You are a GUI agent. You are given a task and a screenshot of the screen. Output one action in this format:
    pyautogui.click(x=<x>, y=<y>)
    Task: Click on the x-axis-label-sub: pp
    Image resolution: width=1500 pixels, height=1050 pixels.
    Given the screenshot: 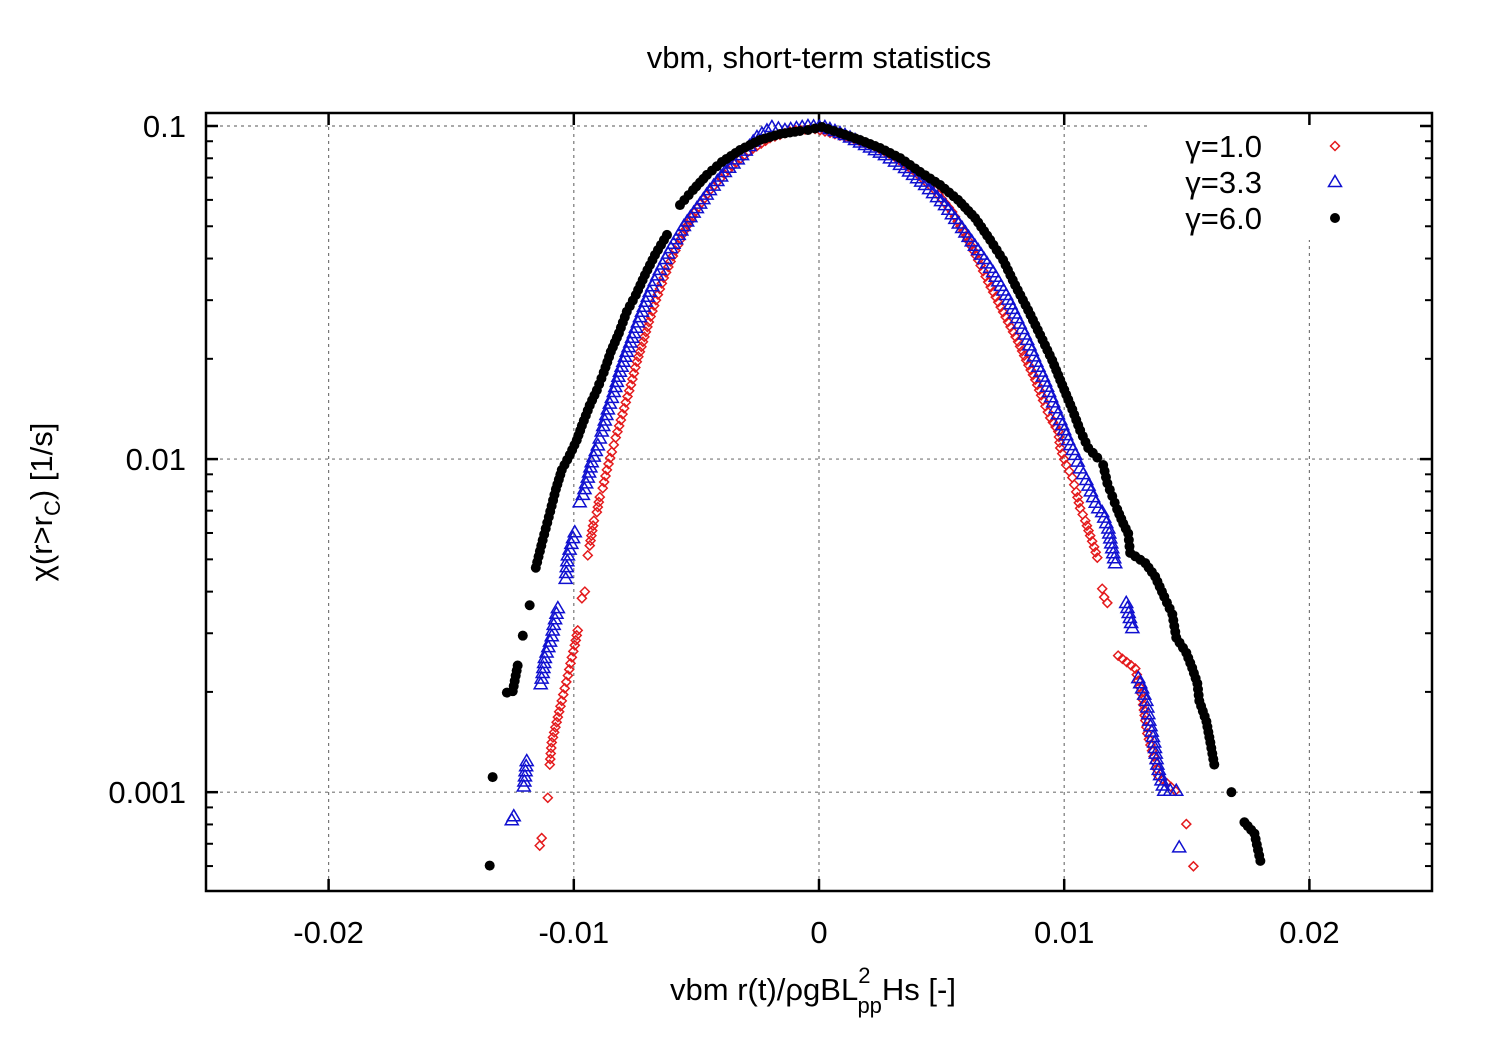 What is the action you would take?
    pyautogui.click(x=869, y=1005)
    